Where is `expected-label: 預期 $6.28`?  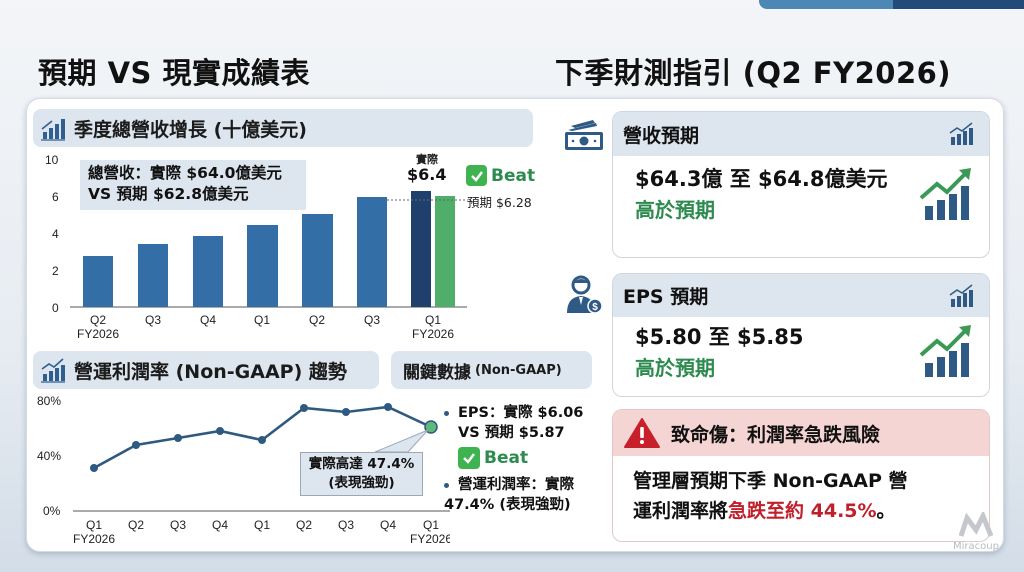
expected-label: 預期 $6.28 is located at coordinates (499, 202).